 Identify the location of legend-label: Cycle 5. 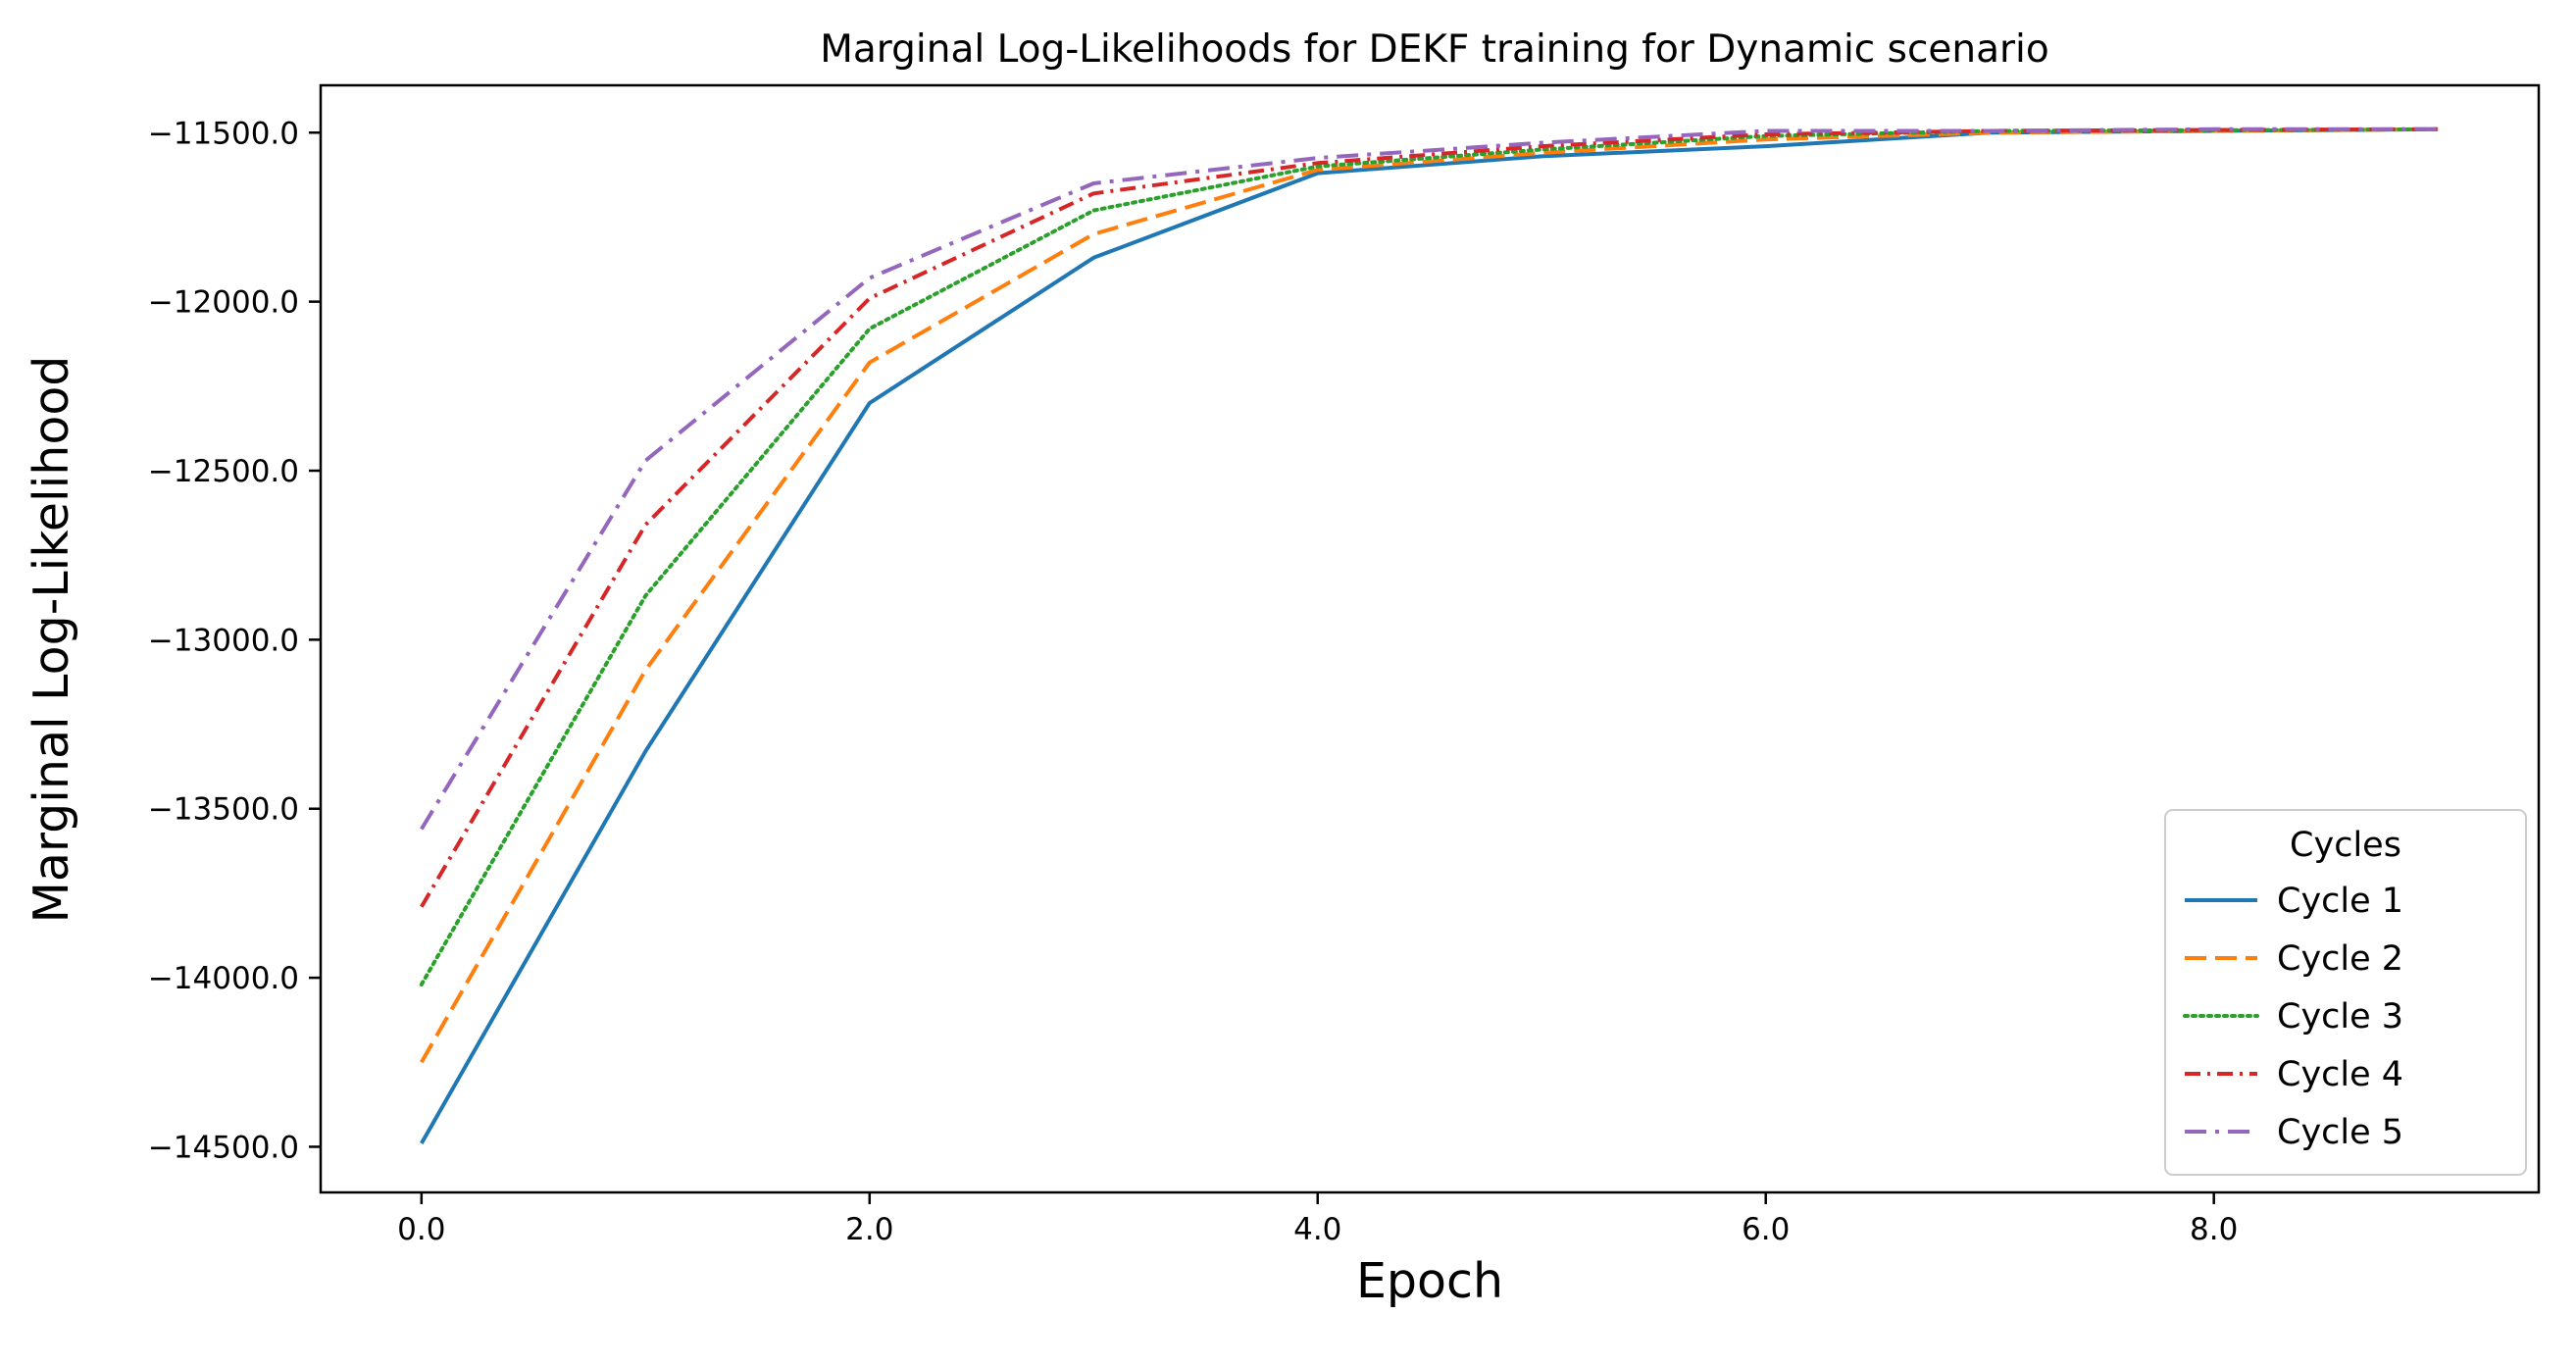
(2340, 1132).